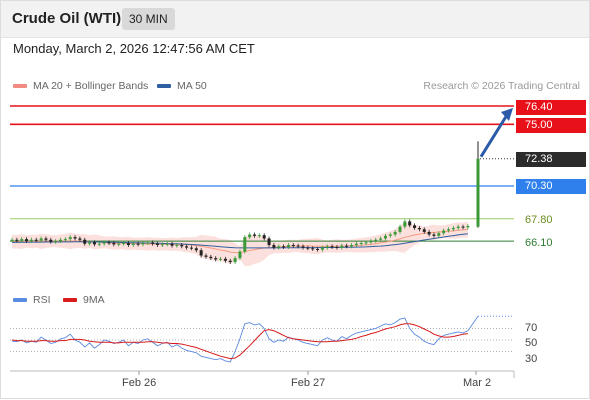 This screenshot has width=590, height=400. What do you see at coordinates (539, 220) in the screenshot?
I see `level-label-s2: 67.80` at bounding box center [539, 220].